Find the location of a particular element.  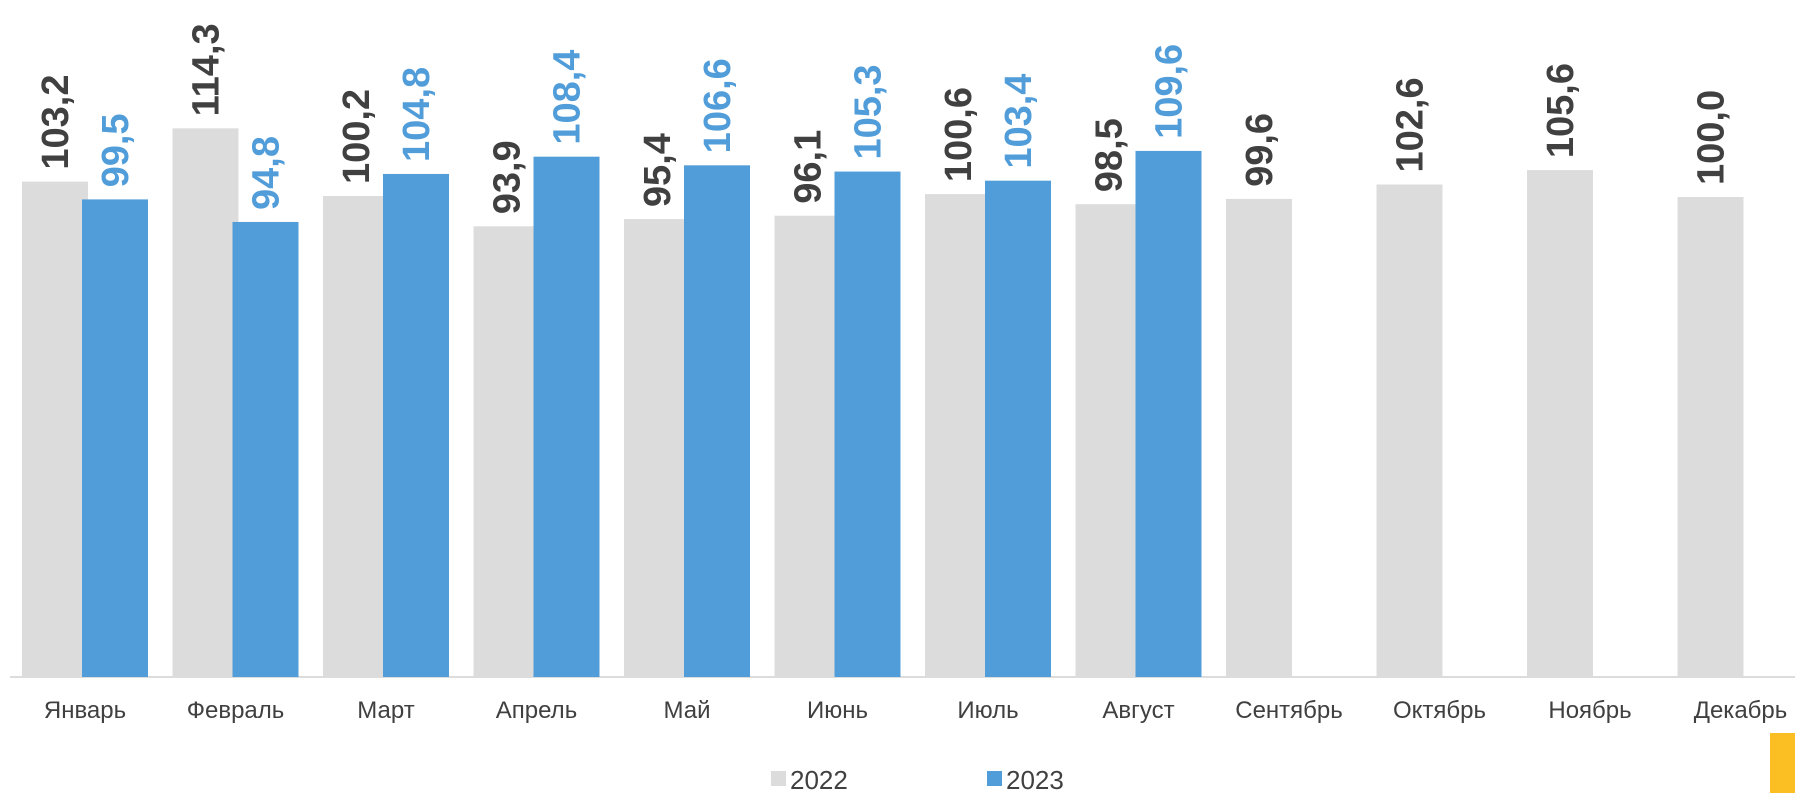

value-label-2022-4: 93,9 is located at coordinates (508, 177).